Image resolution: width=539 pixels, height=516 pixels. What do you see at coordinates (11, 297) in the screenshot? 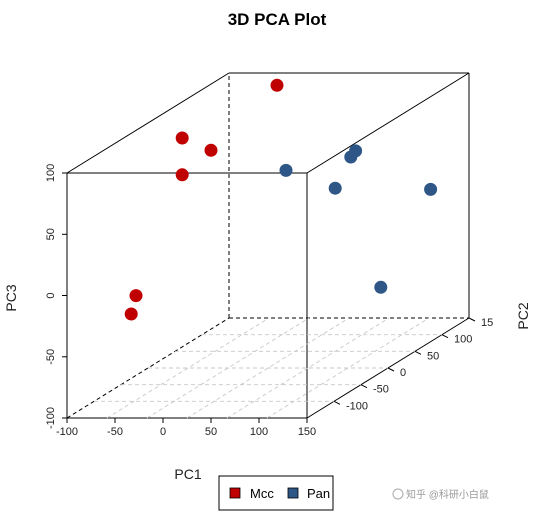
I see `z-axis-label: PC3` at bounding box center [11, 297].